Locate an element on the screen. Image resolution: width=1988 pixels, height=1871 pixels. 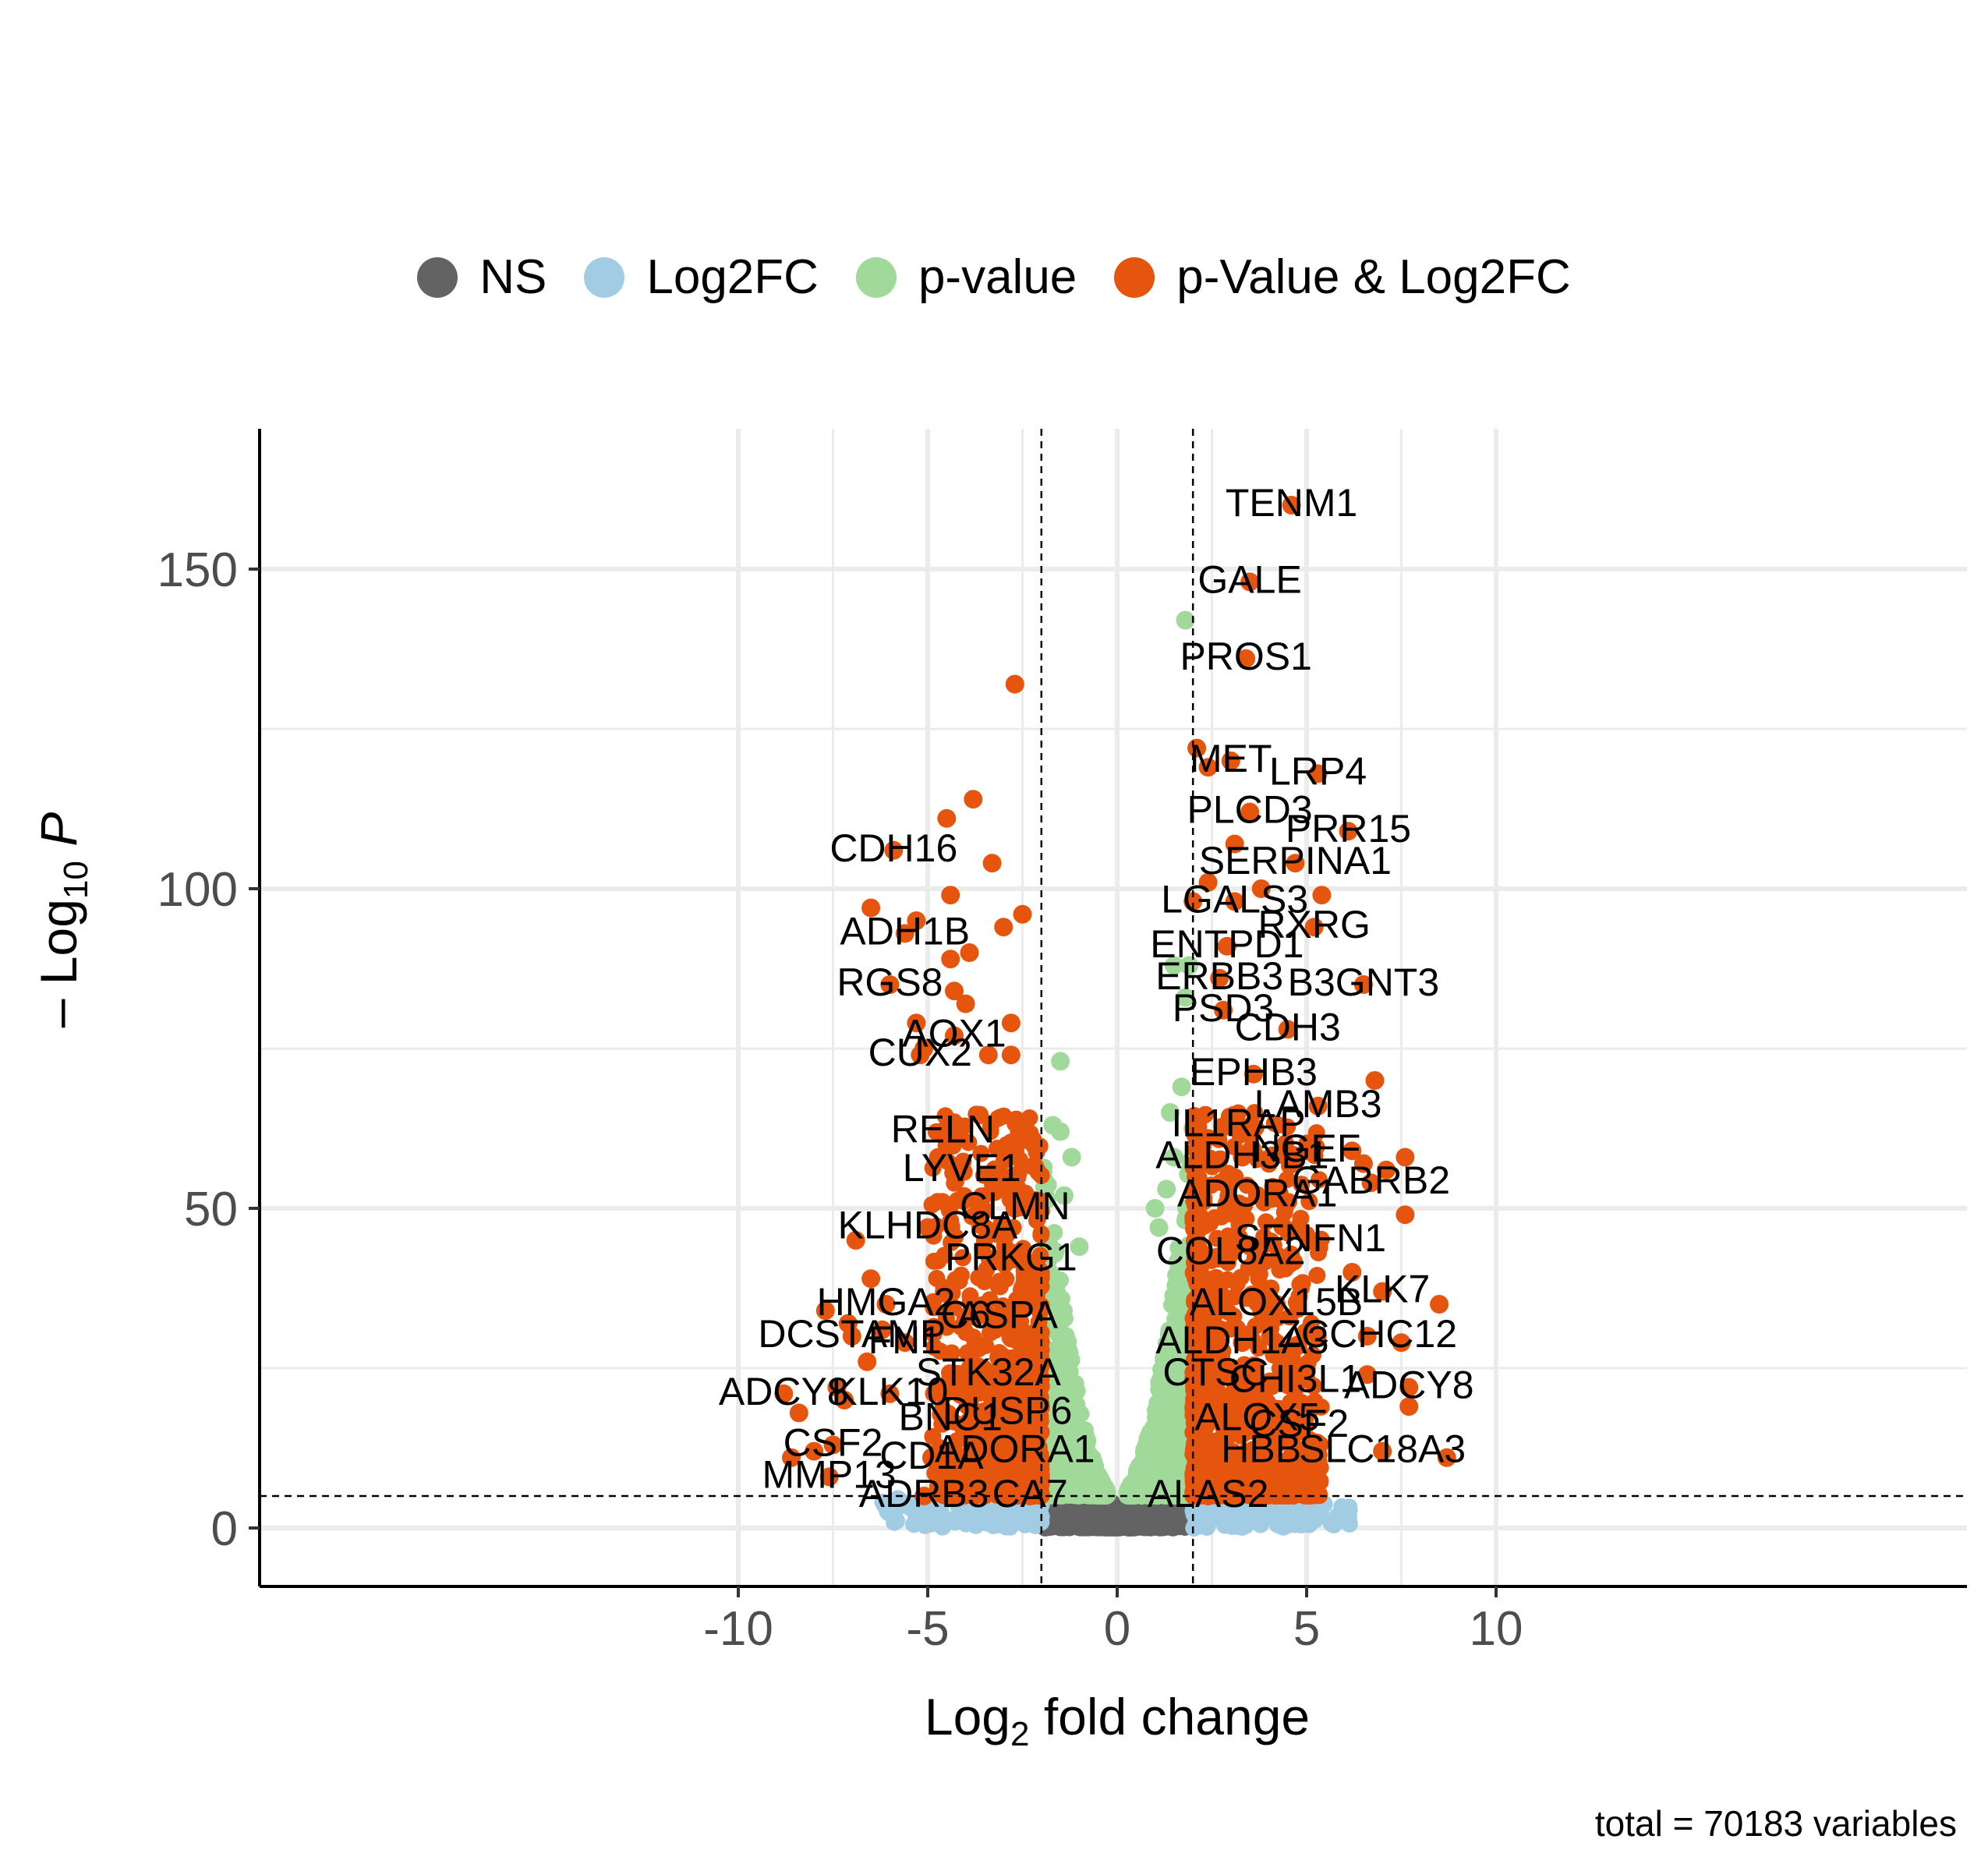
gene-label: SLC18A3 is located at coordinates (1382, 1449).